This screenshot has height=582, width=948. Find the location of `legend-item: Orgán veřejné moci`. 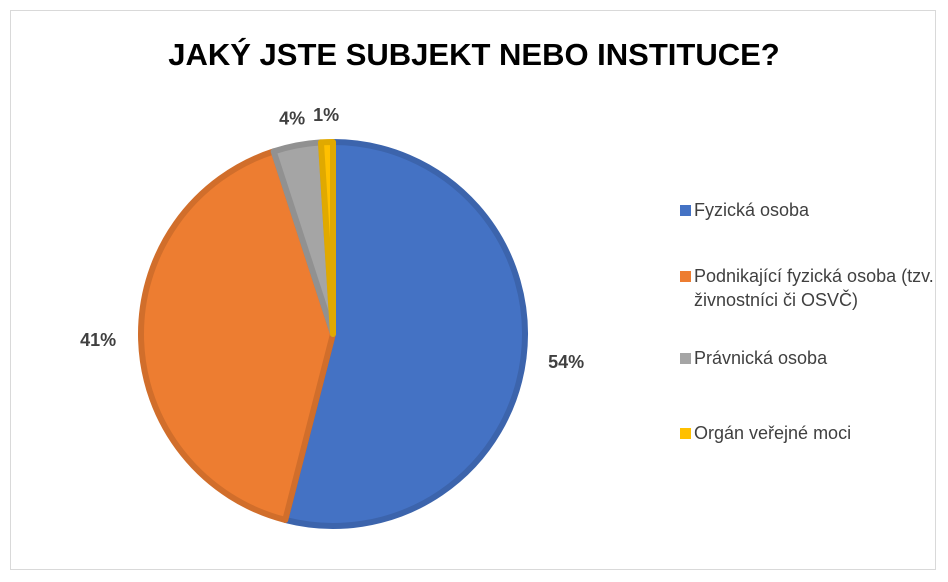

legend-item: Orgán veřejné moci is located at coordinates (811, 433).